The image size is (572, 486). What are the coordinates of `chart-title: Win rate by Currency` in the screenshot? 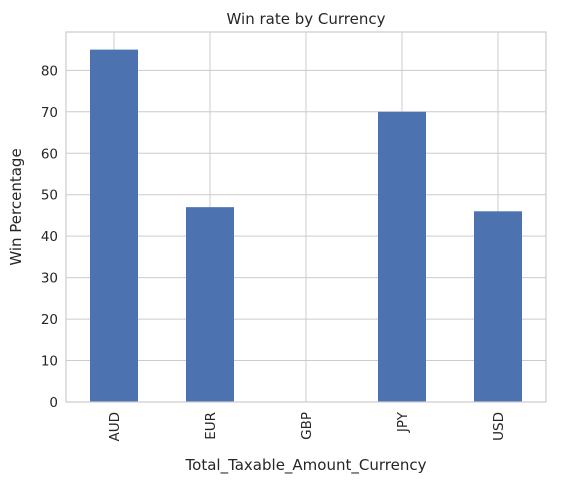 It's located at (306, 19).